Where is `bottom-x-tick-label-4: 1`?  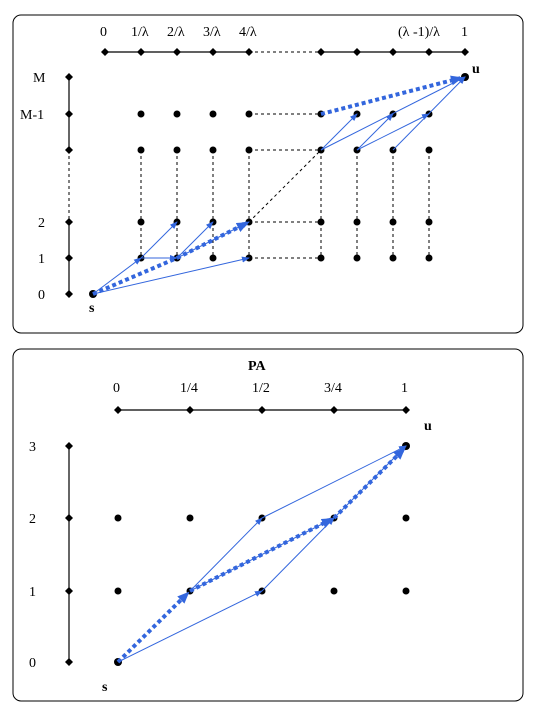 bottom-x-tick-label-4: 1 is located at coordinates (404, 388).